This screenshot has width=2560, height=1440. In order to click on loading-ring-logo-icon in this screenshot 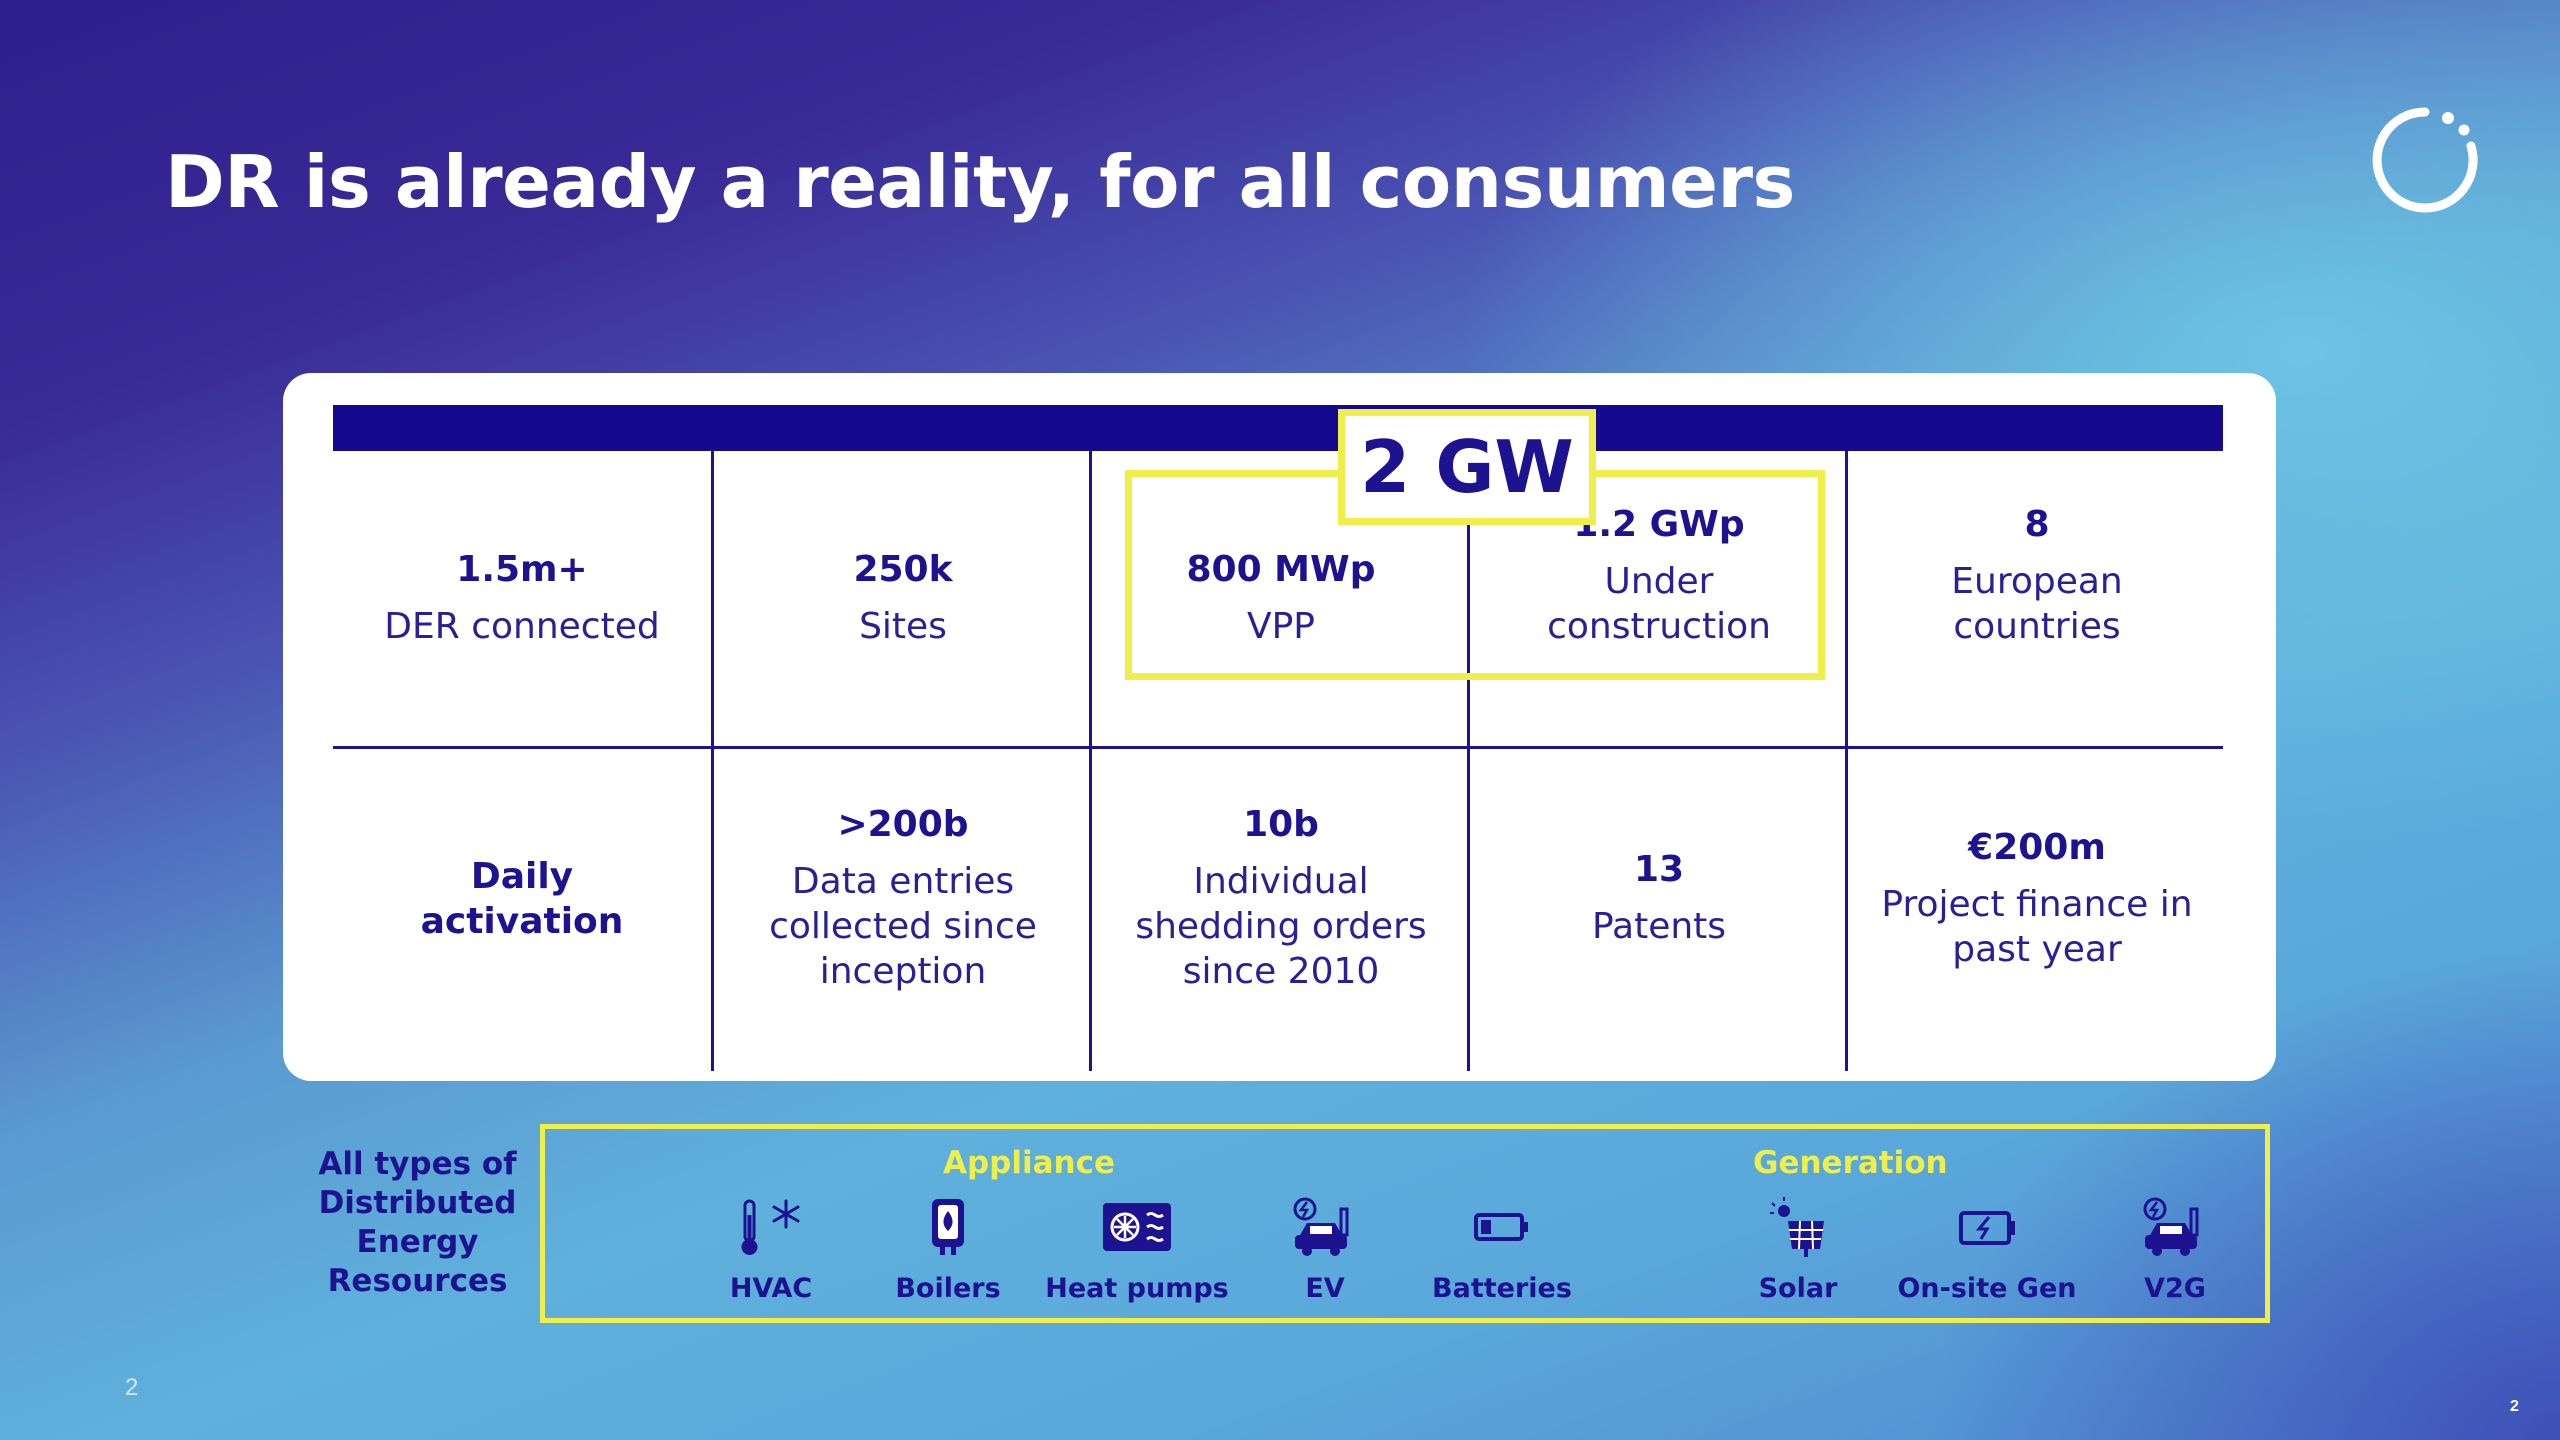, I will do `click(2425, 160)`.